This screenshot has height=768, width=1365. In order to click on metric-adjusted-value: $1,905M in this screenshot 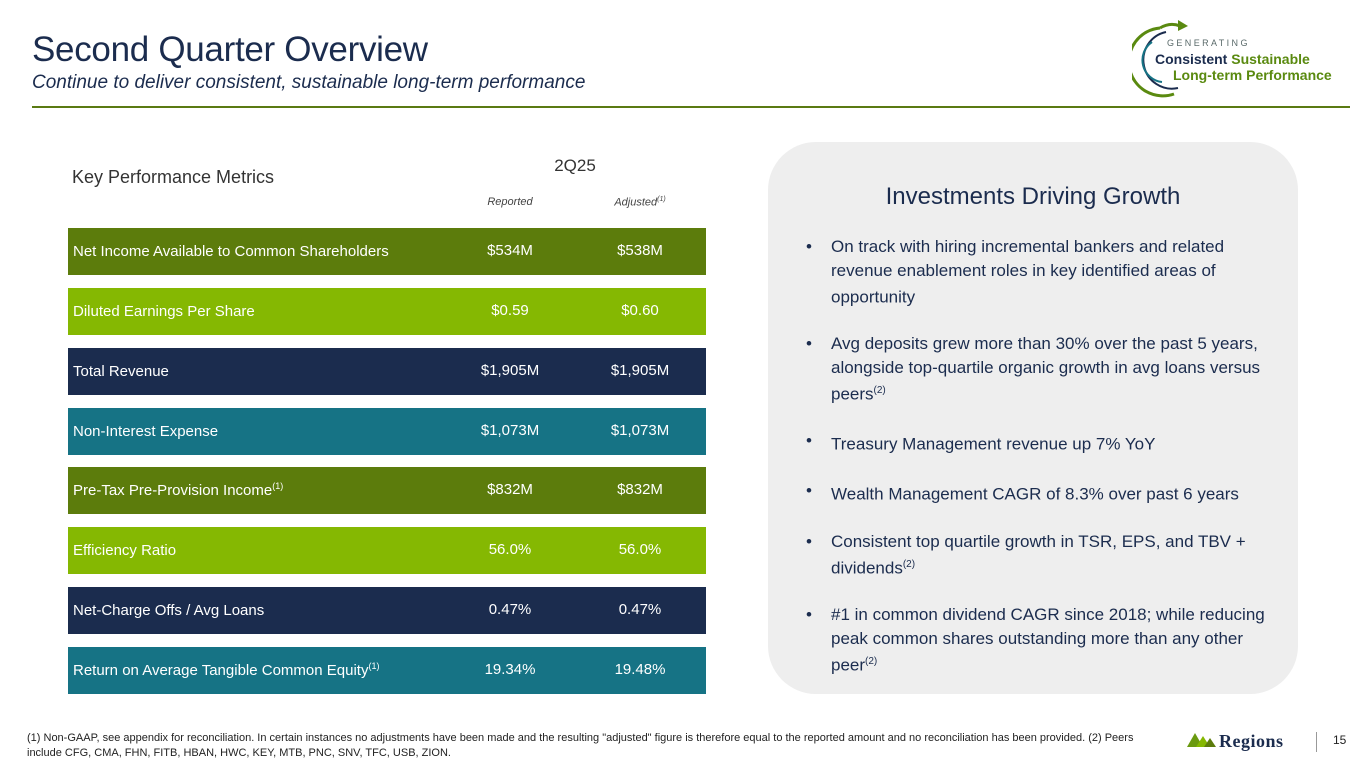, I will do `click(640, 370)`.